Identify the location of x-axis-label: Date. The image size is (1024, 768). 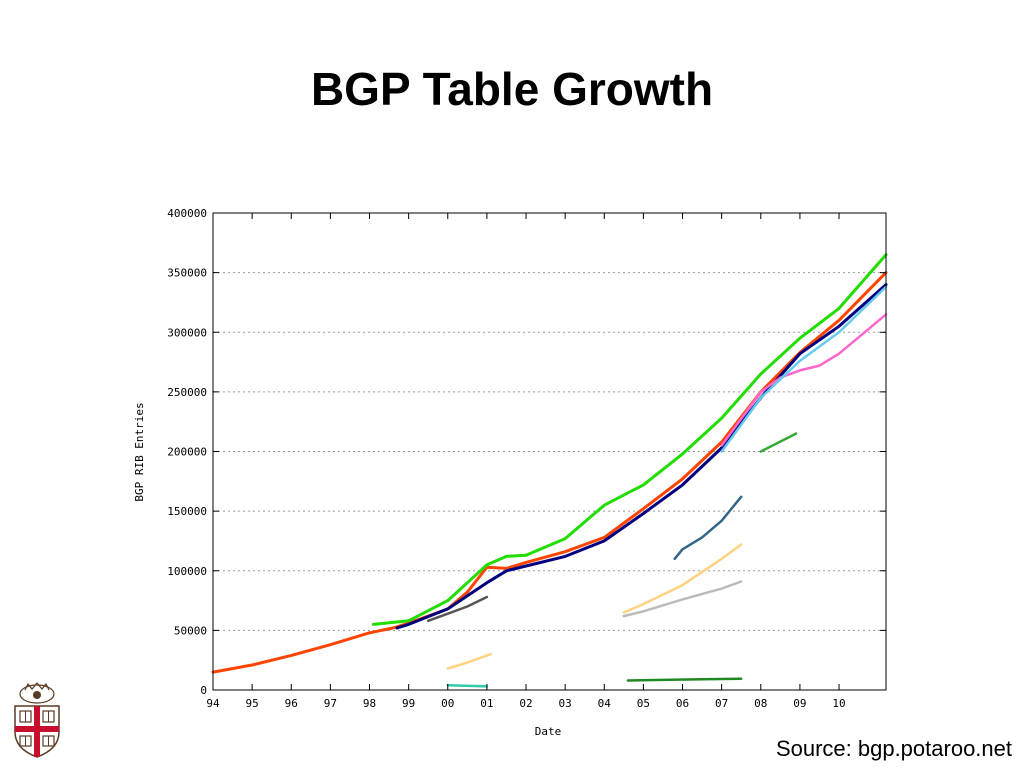
(548, 731).